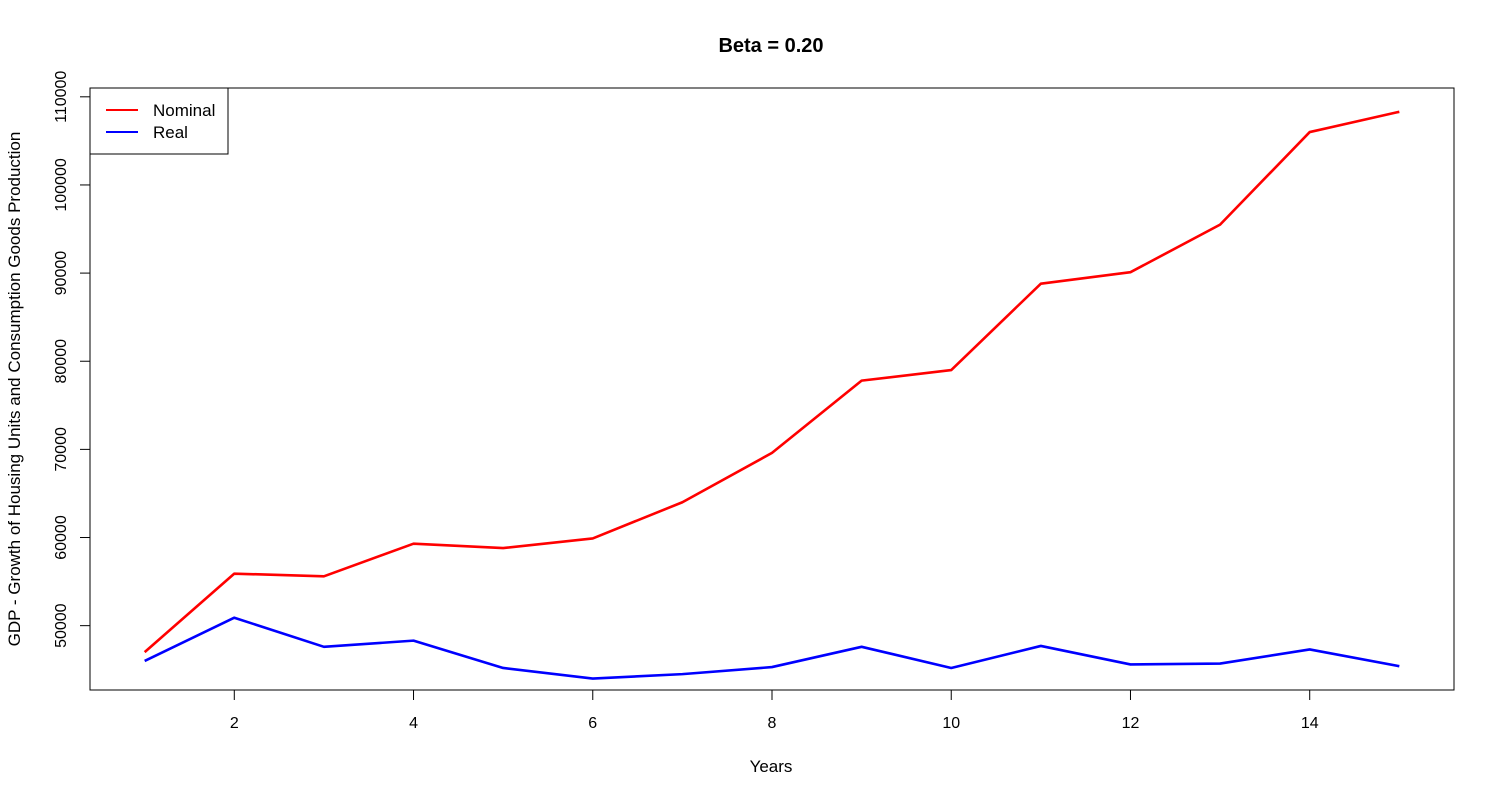 Image resolution: width=1500 pixels, height=800 pixels. Describe the element at coordinates (61, 361) in the screenshot. I see `y-tick-label: 80000` at that location.